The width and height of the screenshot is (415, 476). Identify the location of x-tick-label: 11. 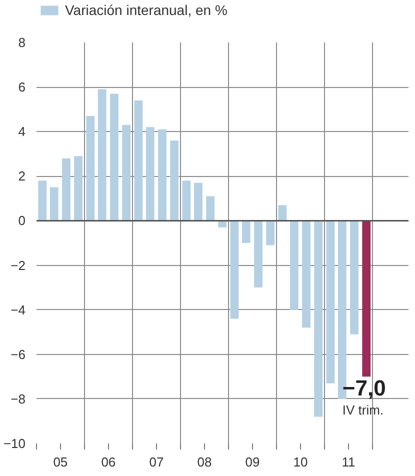
(349, 462).